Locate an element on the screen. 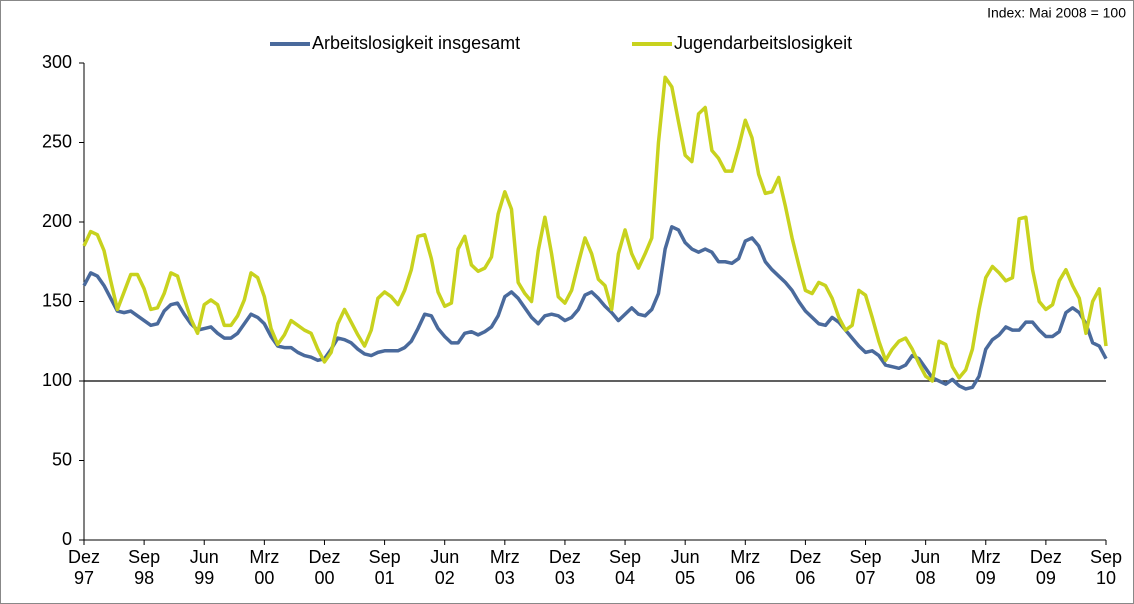 The image size is (1134, 604). x-tick-label: Mrz 09 is located at coordinates (986, 567).